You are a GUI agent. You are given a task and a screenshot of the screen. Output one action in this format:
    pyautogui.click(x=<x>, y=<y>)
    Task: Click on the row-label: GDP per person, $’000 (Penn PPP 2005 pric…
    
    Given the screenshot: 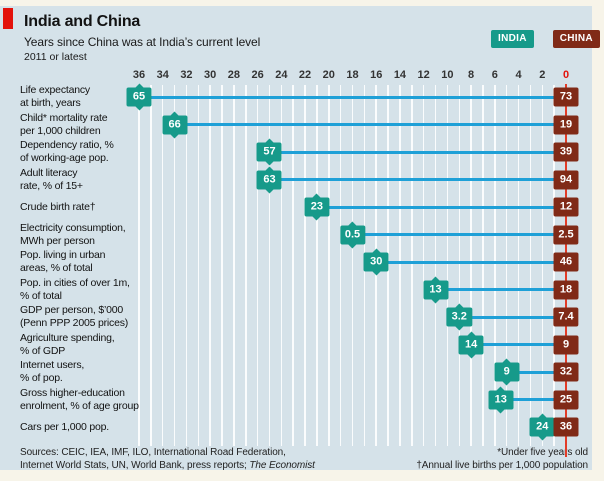 What is the action you would take?
    pyautogui.click(x=86, y=317)
    